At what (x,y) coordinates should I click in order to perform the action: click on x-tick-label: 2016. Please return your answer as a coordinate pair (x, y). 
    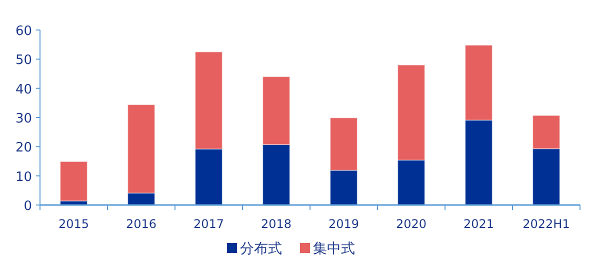
    Looking at the image, I should click on (141, 224).